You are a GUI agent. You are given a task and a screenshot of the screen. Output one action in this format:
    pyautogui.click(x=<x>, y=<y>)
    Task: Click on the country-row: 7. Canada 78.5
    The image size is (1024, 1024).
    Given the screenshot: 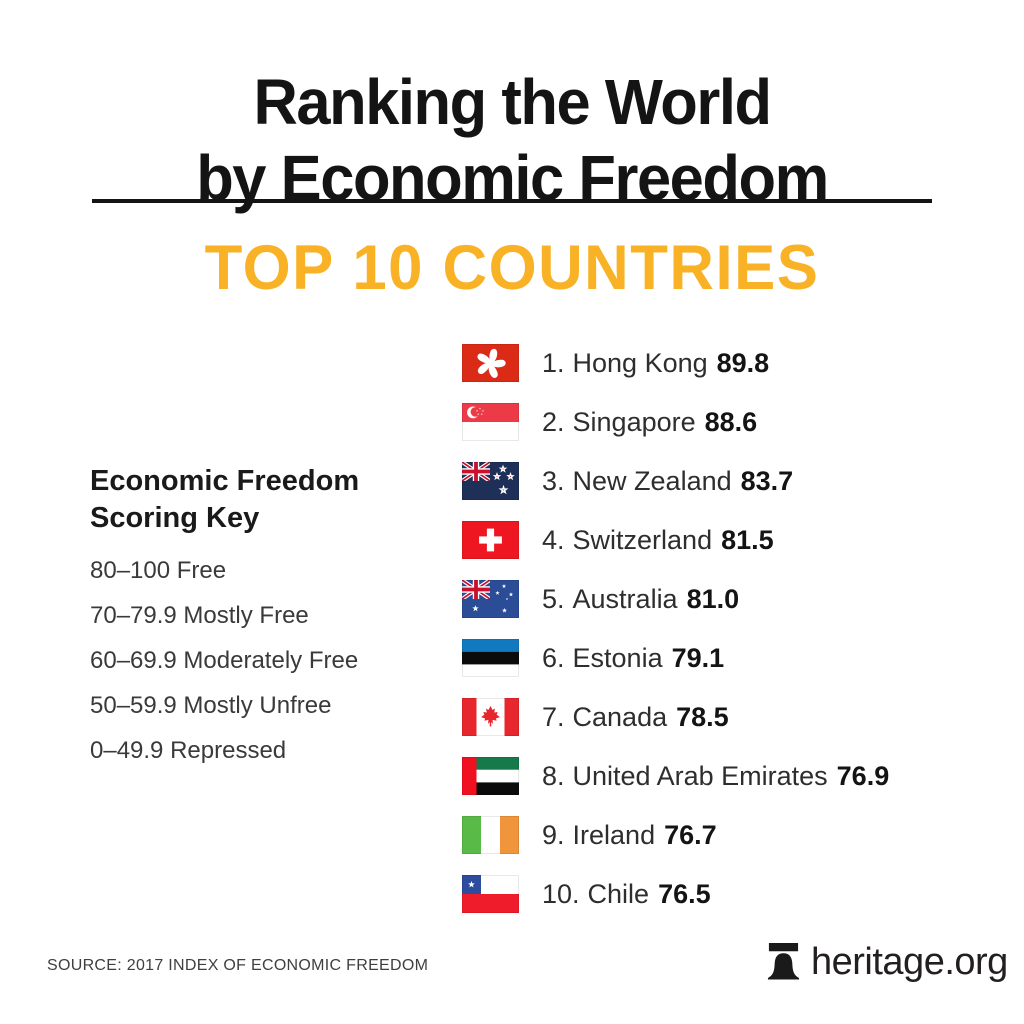 What is the action you would take?
    pyautogui.click(x=675, y=717)
    